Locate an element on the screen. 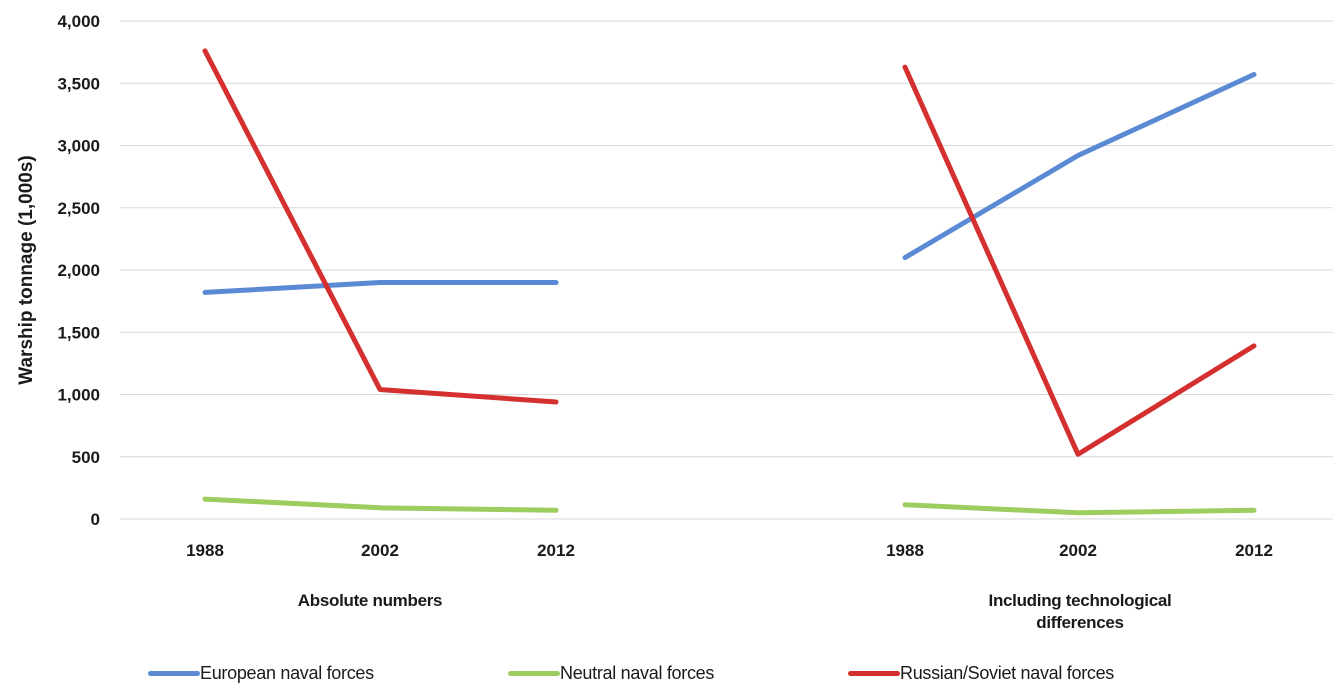 The width and height of the screenshot is (1333, 690). legend-label-russian: Russian/Soviet naval forces is located at coordinates (1007, 673).